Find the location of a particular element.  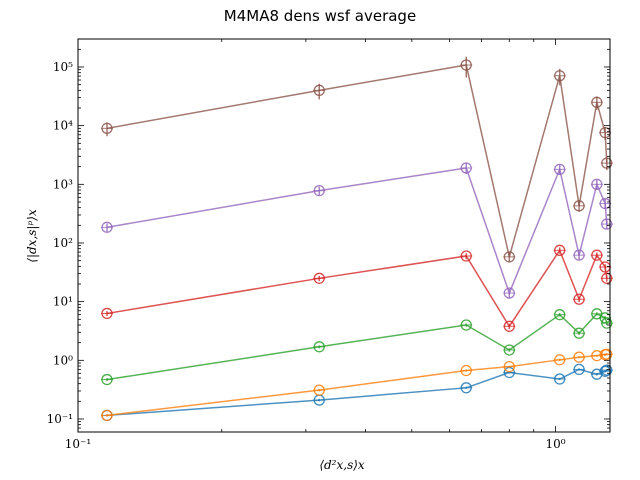

y-axis-label: ⟨|dx,s|ᵖ⟩x is located at coordinates (32, 236).